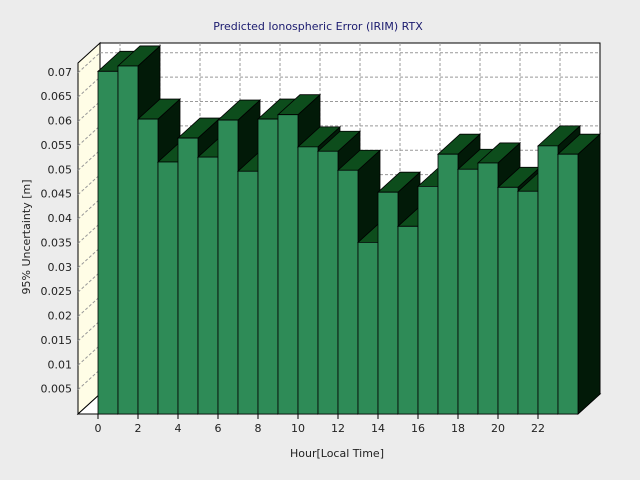 This screenshot has width=640, height=480. I want to click on y-axis-label: 95% Uncertainty [m], so click(26, 236).